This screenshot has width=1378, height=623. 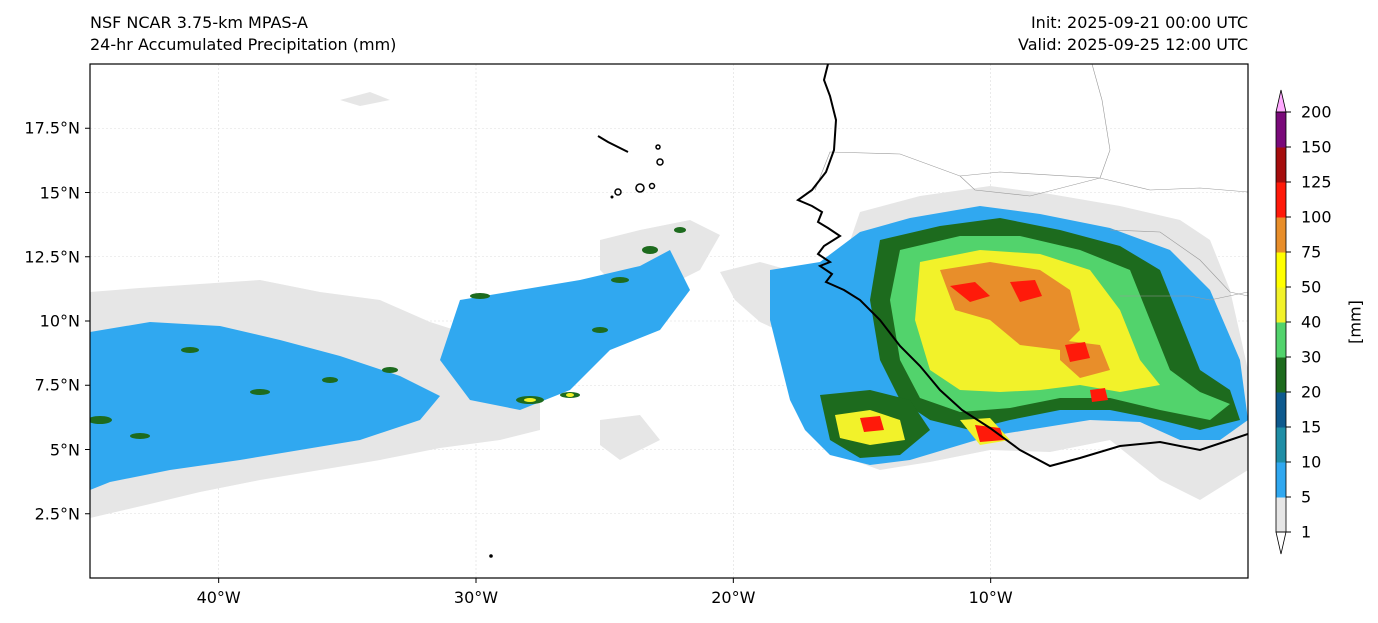 I want to click on init-time: Init: 2025-09-21 00:00 UTC, so click(x=1139, y=22).